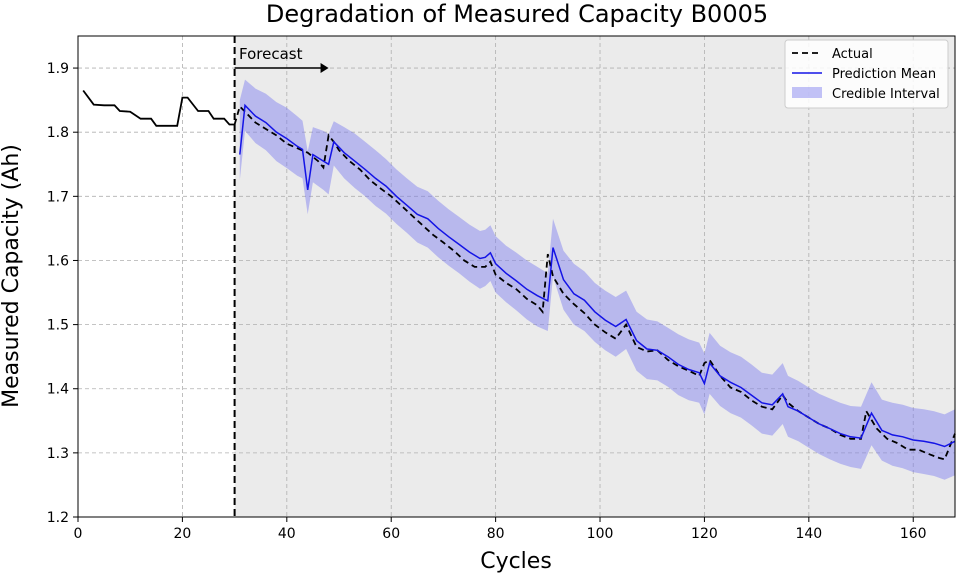 The image size is (969, 576). What do you see at coordinates (496, 534) in the screenshot?
I see `x-tick-label: 80` at bounding box center [496, 534].